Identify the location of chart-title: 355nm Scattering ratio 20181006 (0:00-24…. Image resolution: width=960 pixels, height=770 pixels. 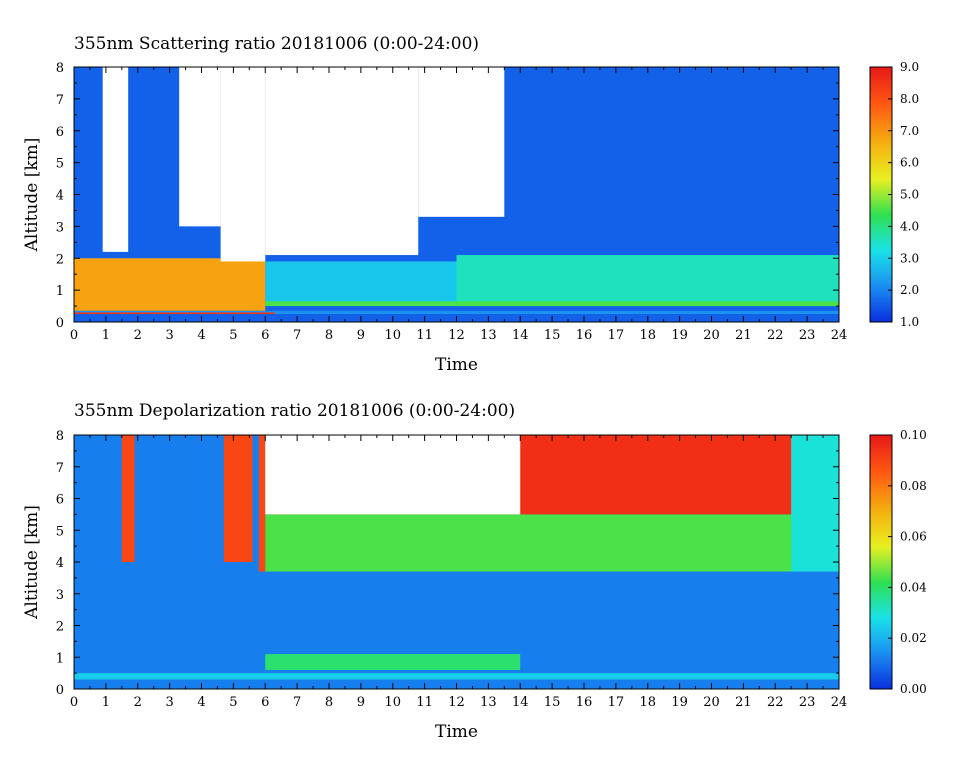
(276, 44).